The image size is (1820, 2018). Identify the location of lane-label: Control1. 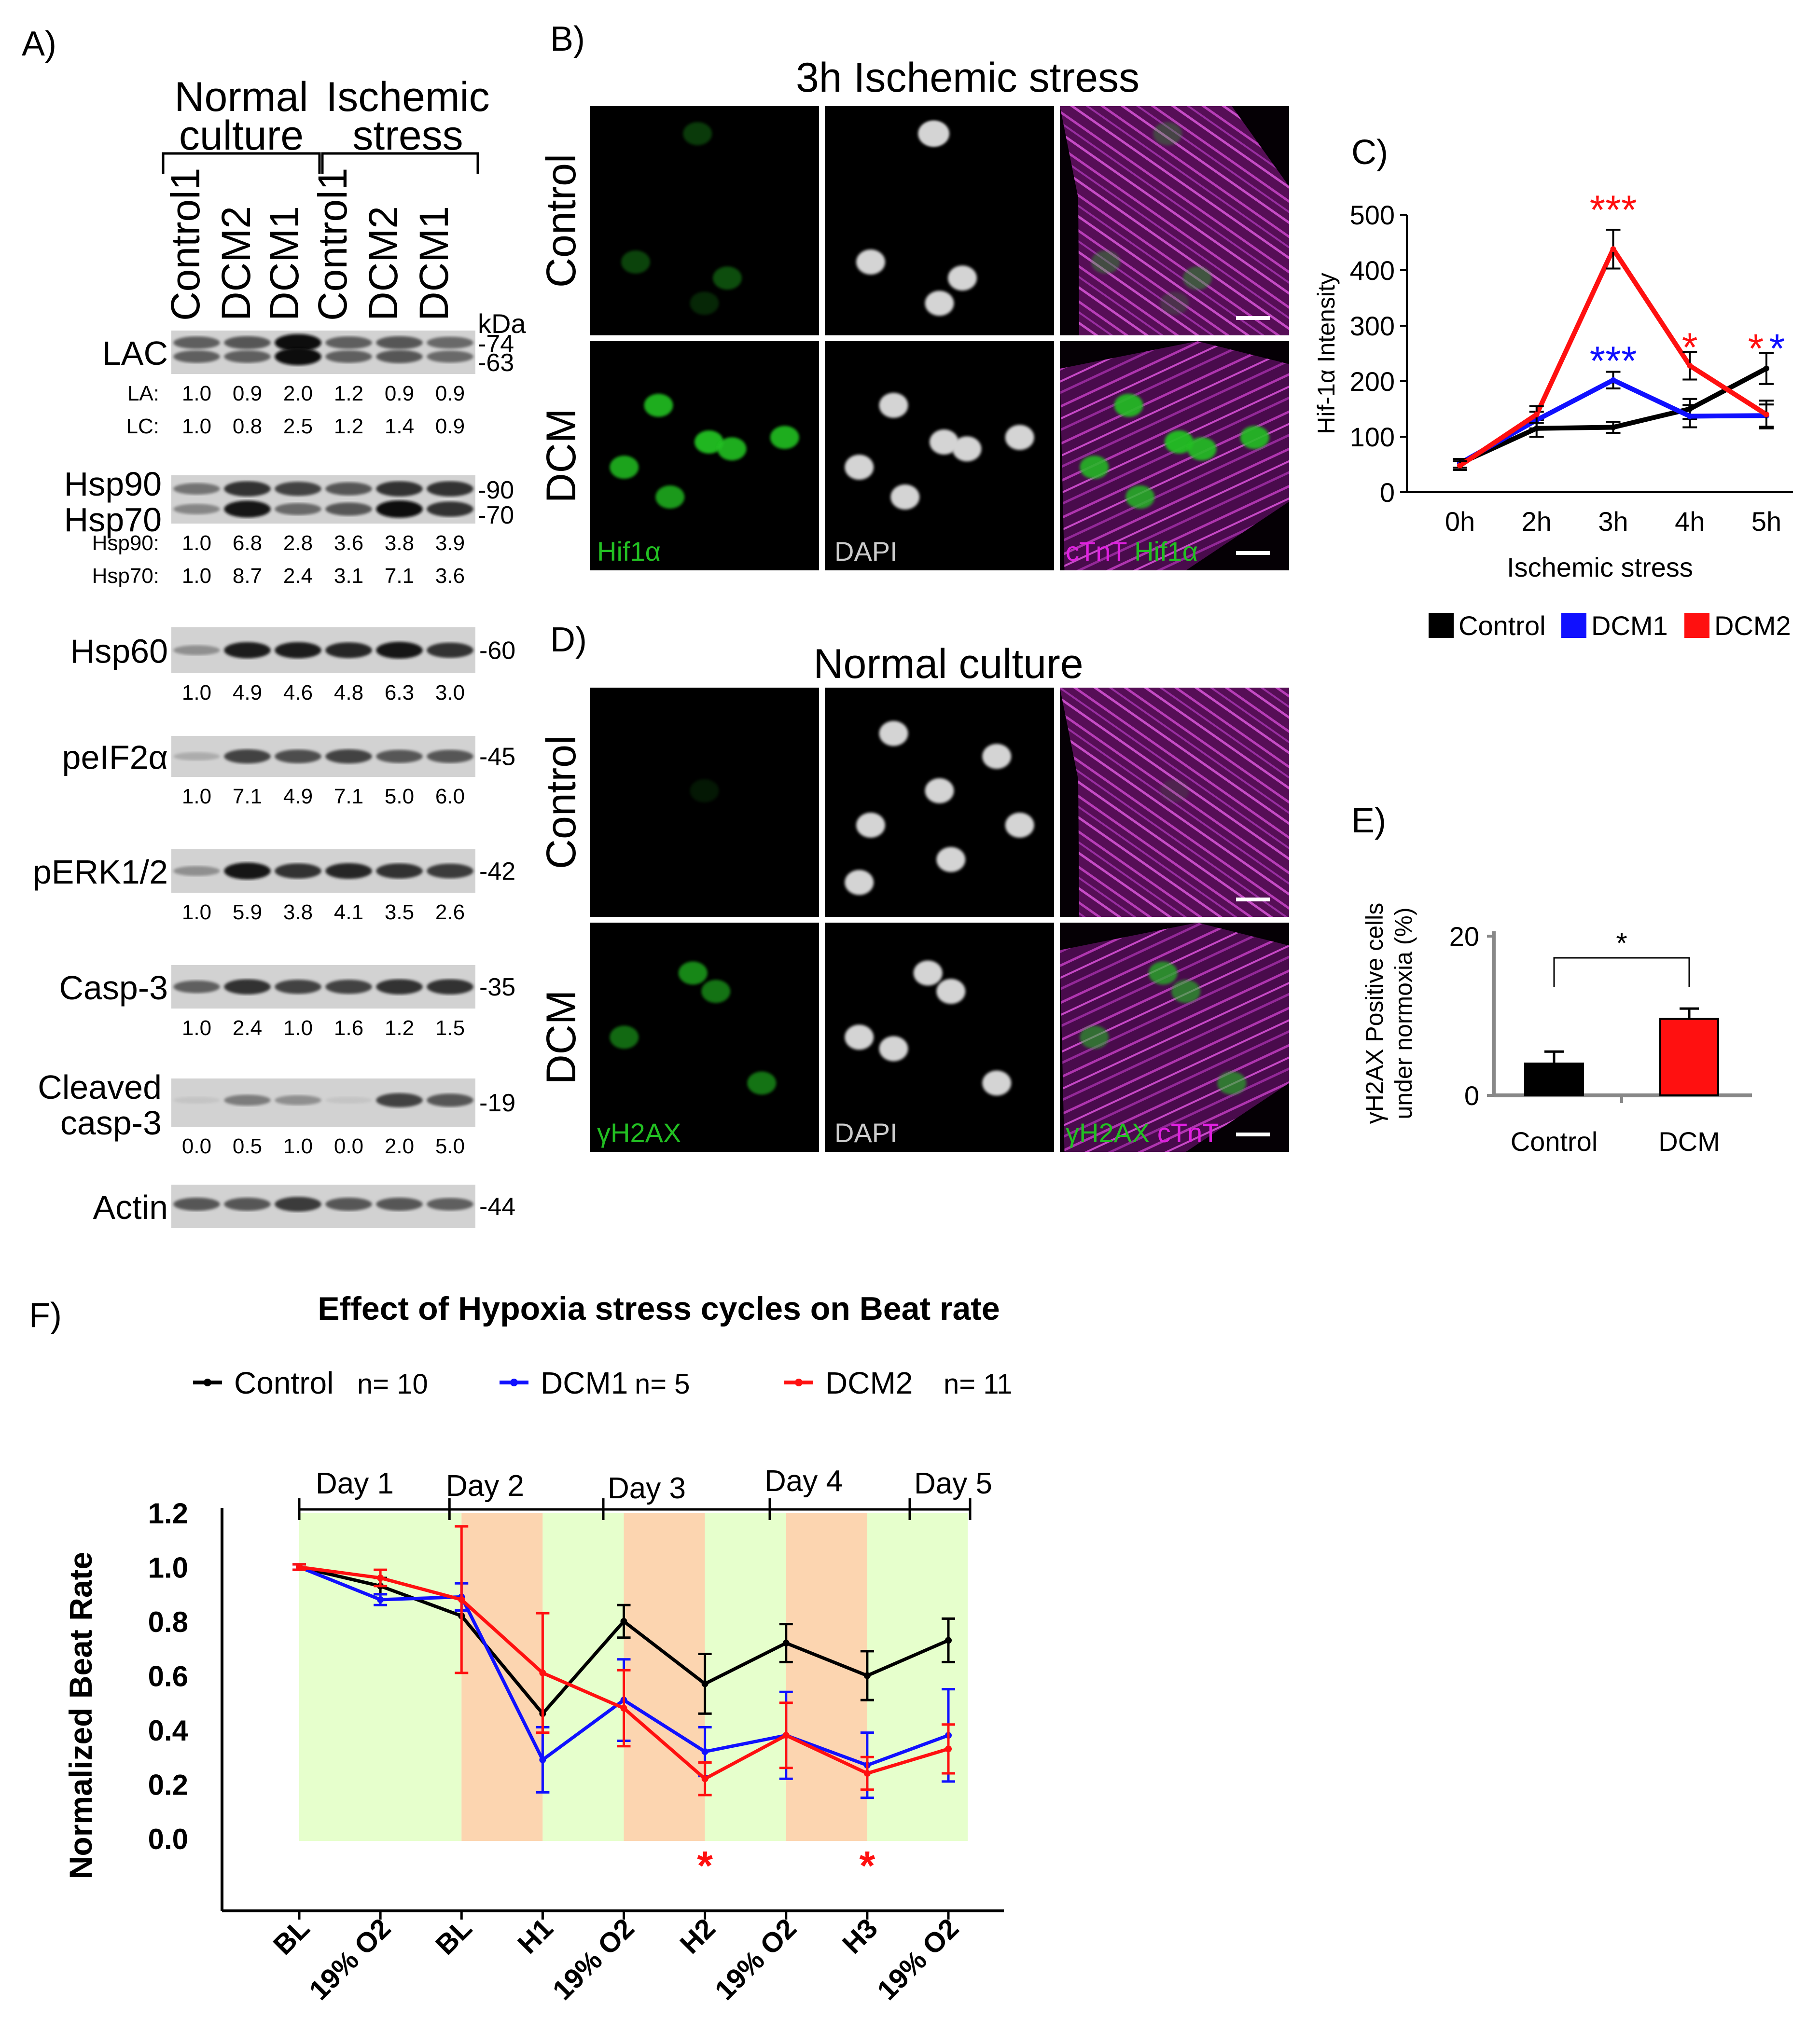
(332, 244).